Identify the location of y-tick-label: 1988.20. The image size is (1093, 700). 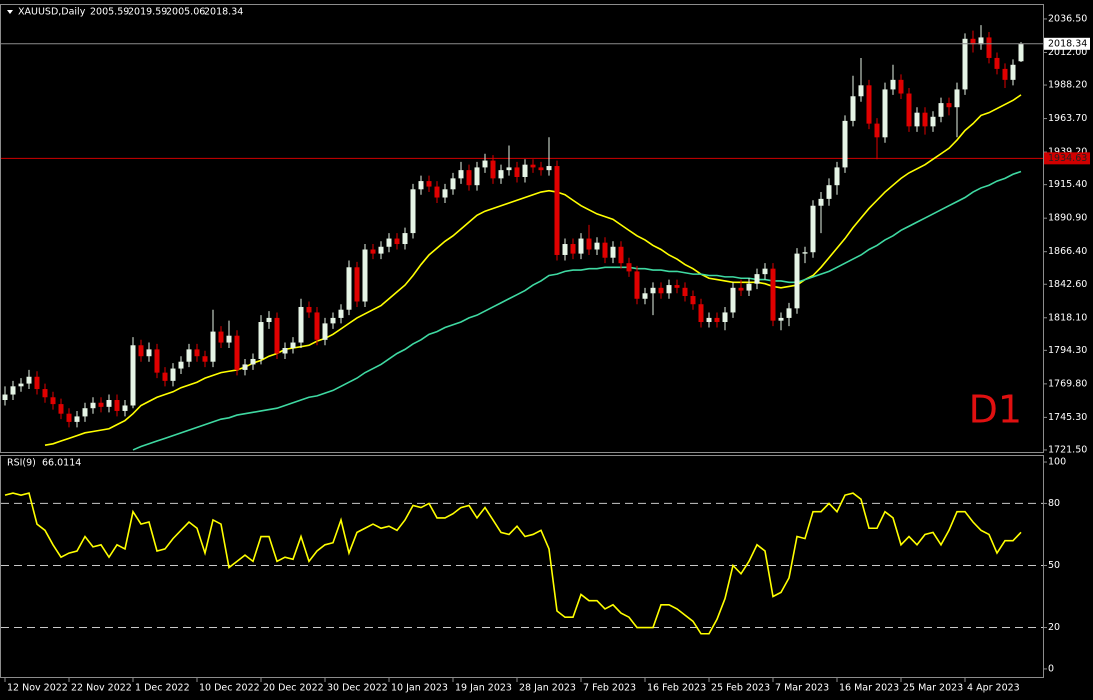
(1067, 85).